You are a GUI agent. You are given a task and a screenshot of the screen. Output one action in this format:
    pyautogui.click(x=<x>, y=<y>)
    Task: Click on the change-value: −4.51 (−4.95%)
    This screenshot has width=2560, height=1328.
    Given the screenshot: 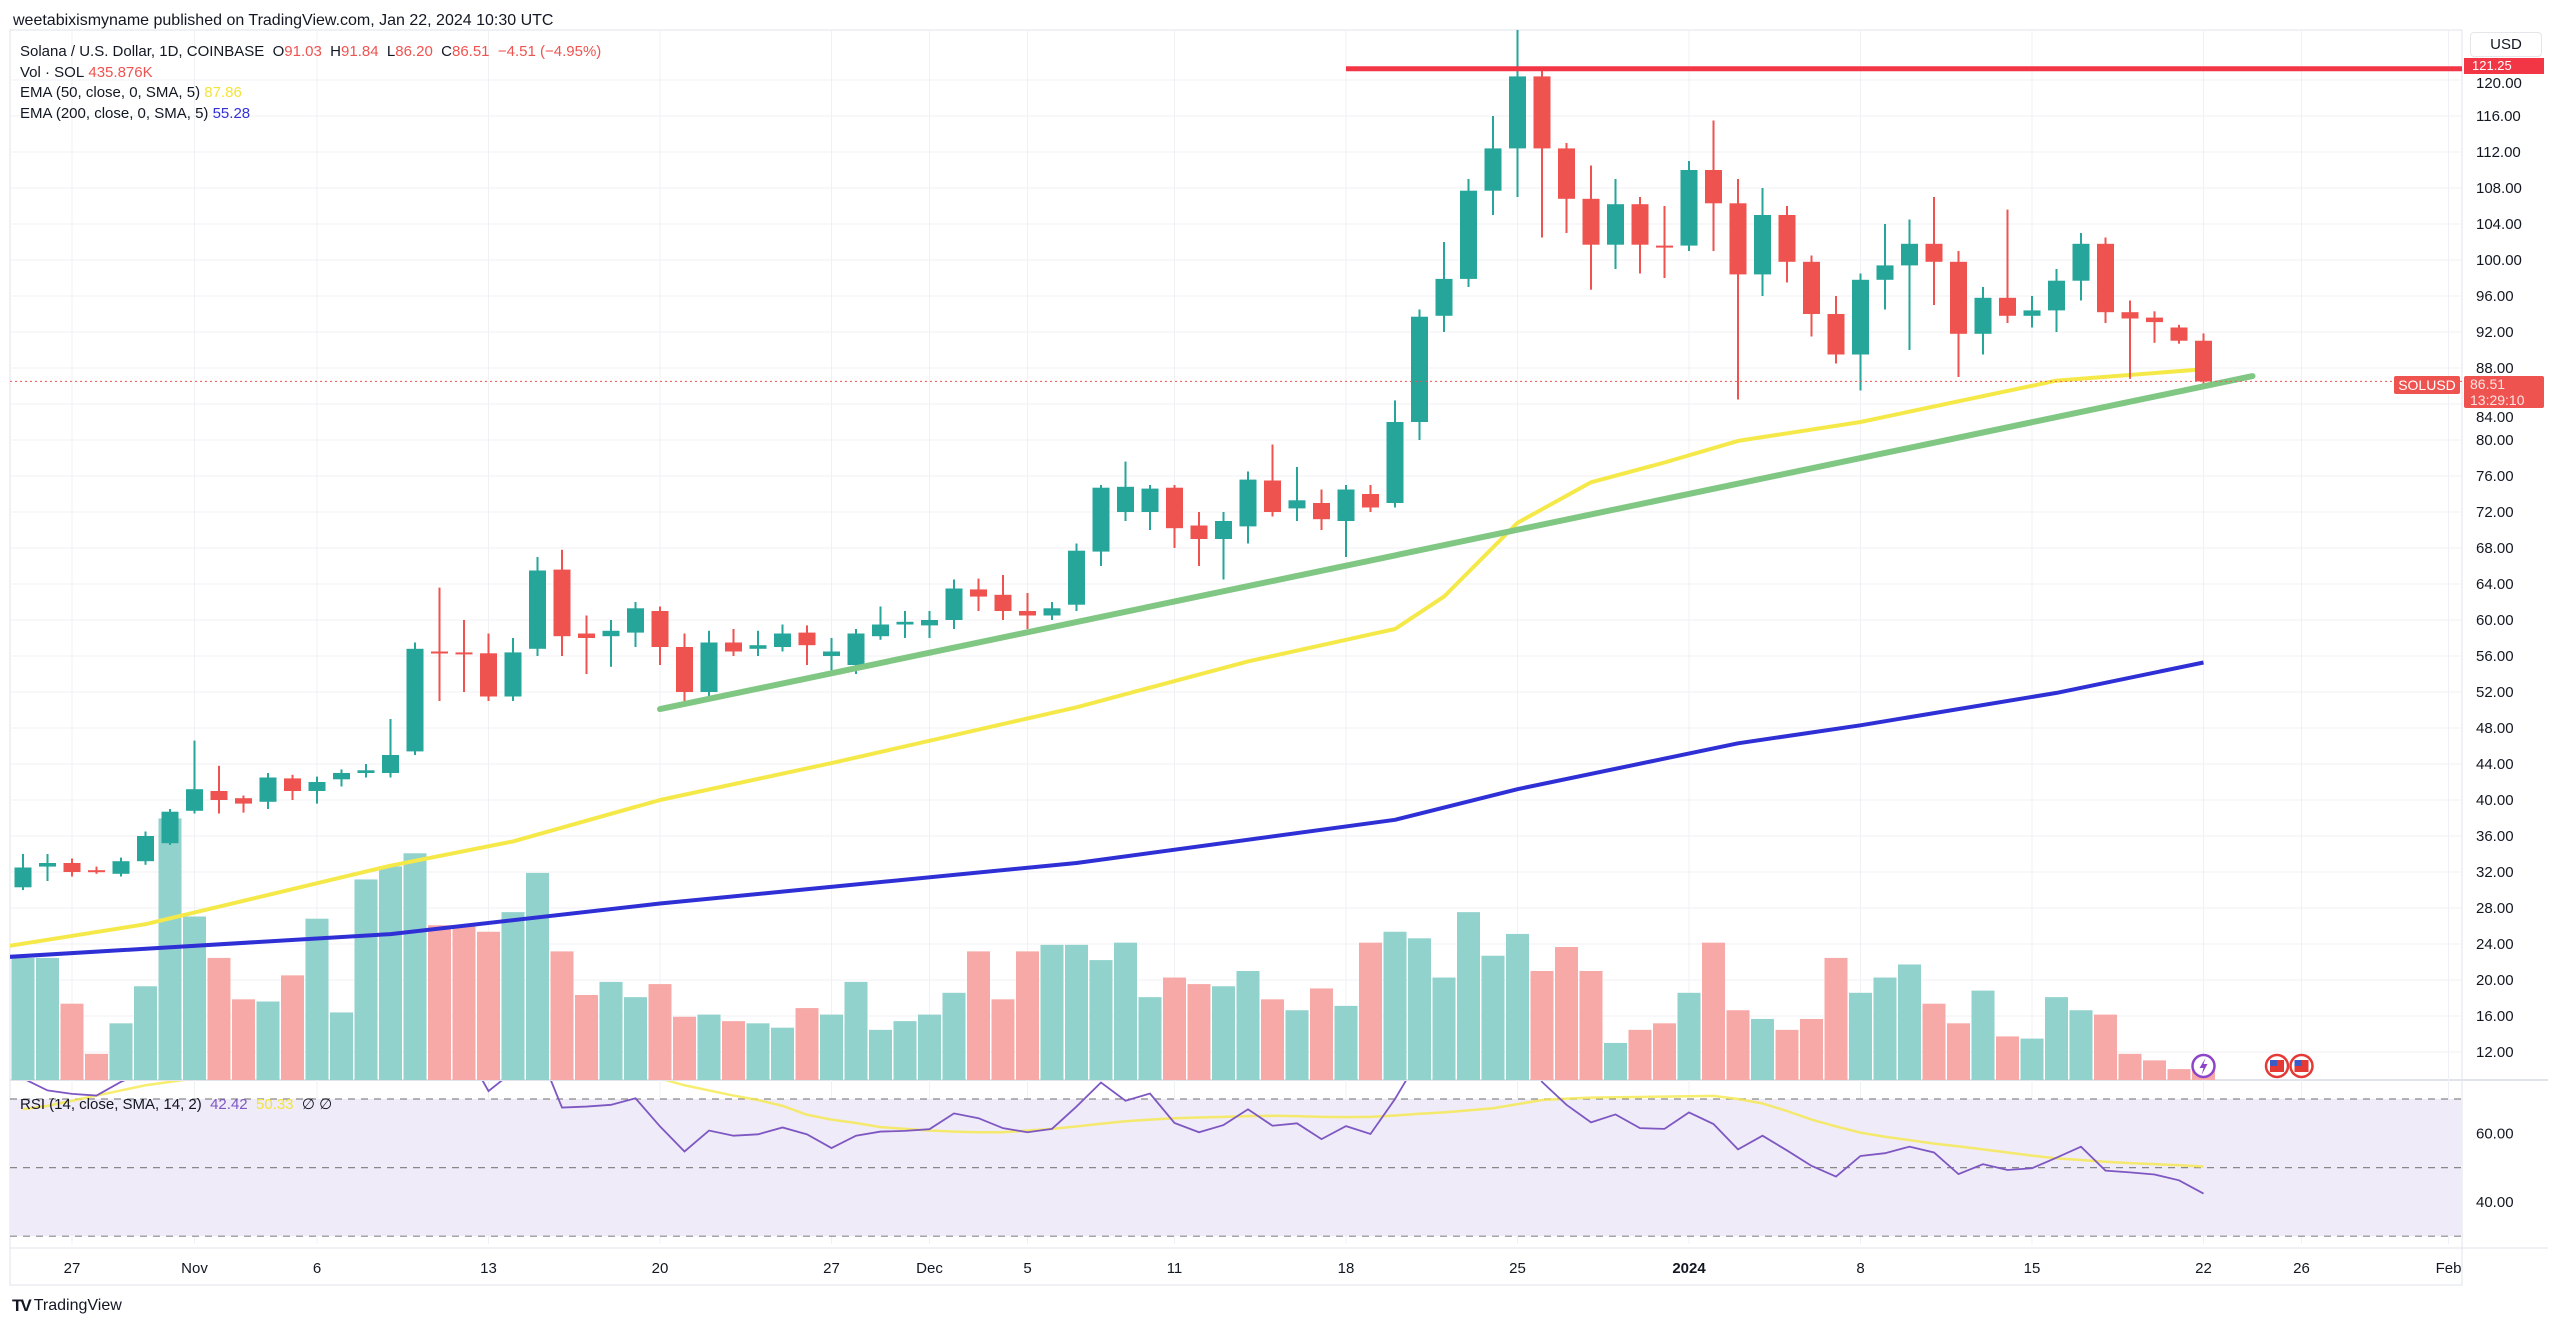 What is the action you would take?
    pyautogui.click(x=549, y=51)
    